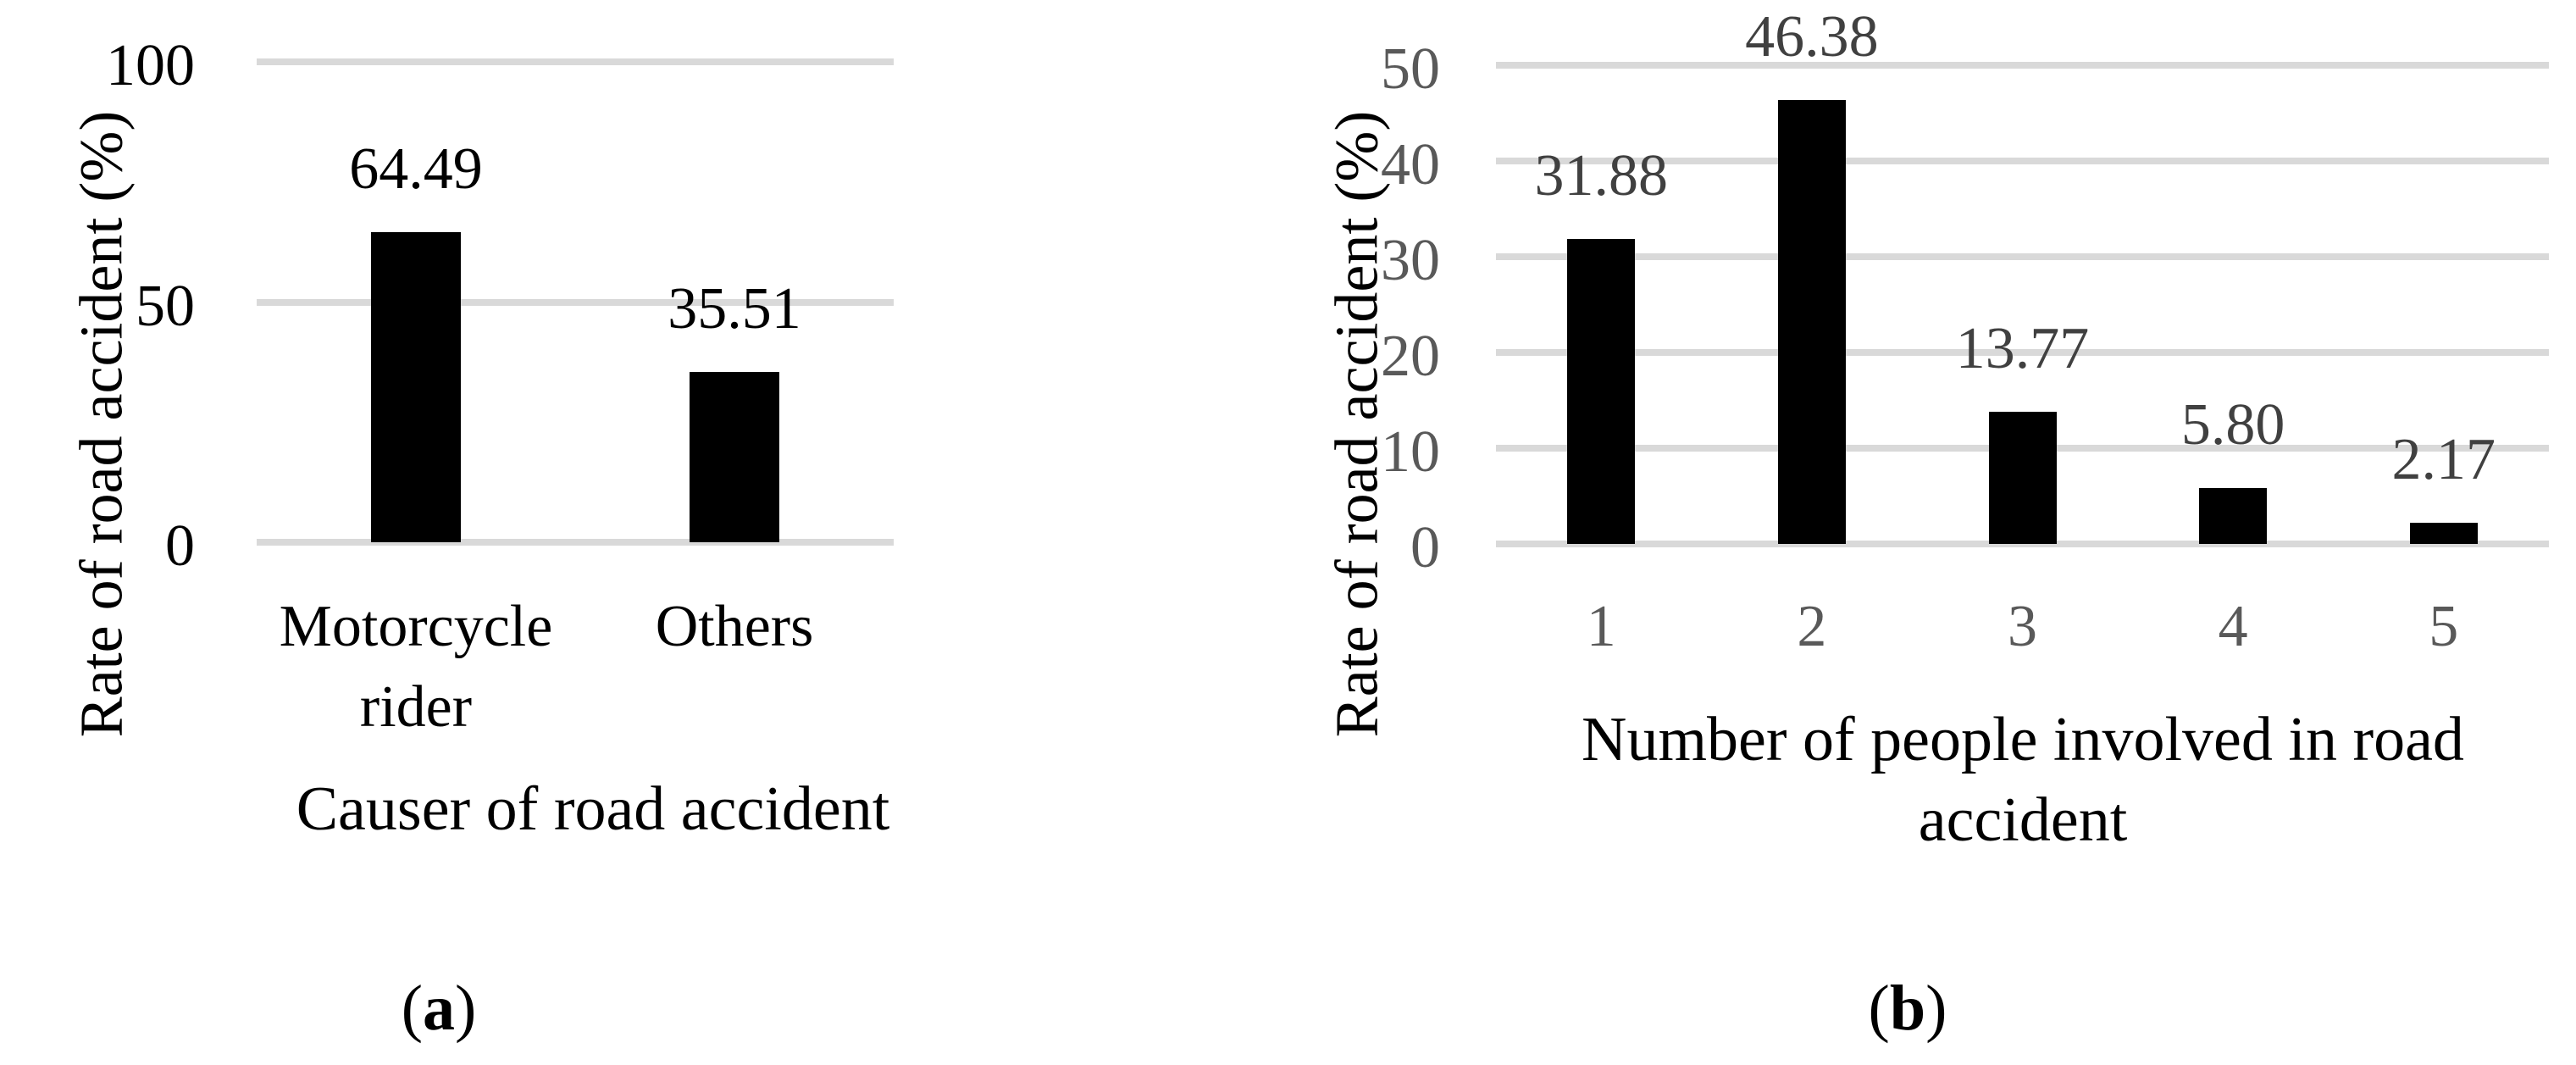 The image size is (2576, 1065). Describe the element at coordinates (1410, 164) in the screenshot. I see `y-tick-label: 40` at that location.